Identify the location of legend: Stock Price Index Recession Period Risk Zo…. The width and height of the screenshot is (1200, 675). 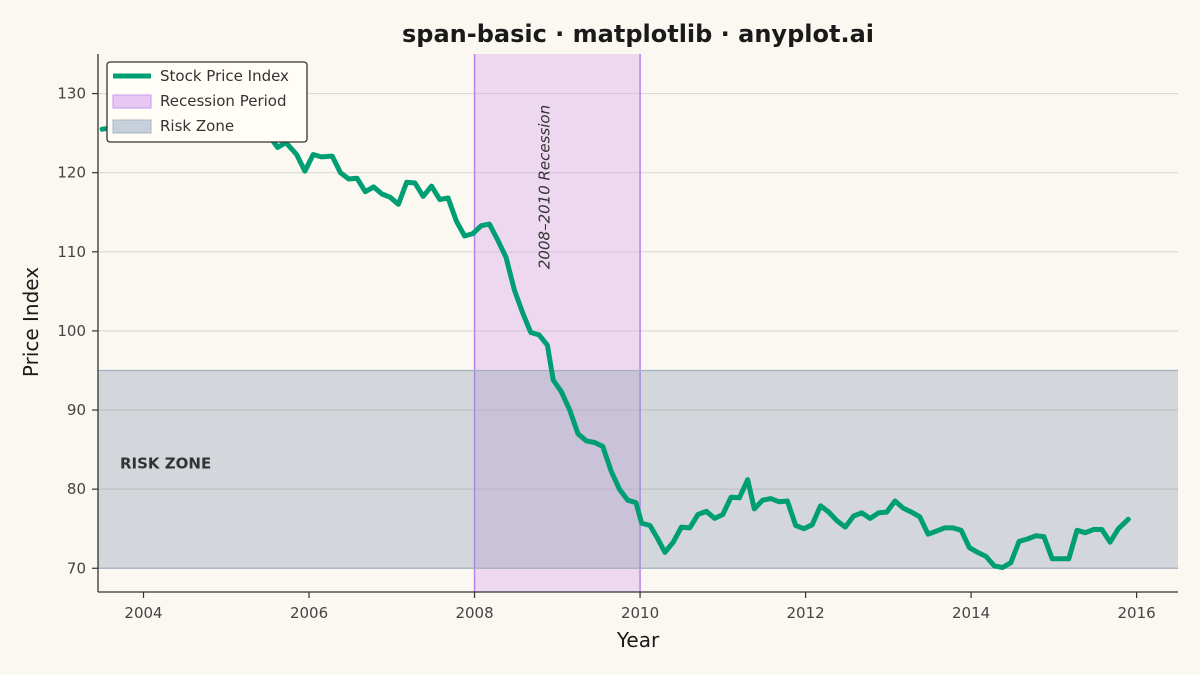
(207, 102).